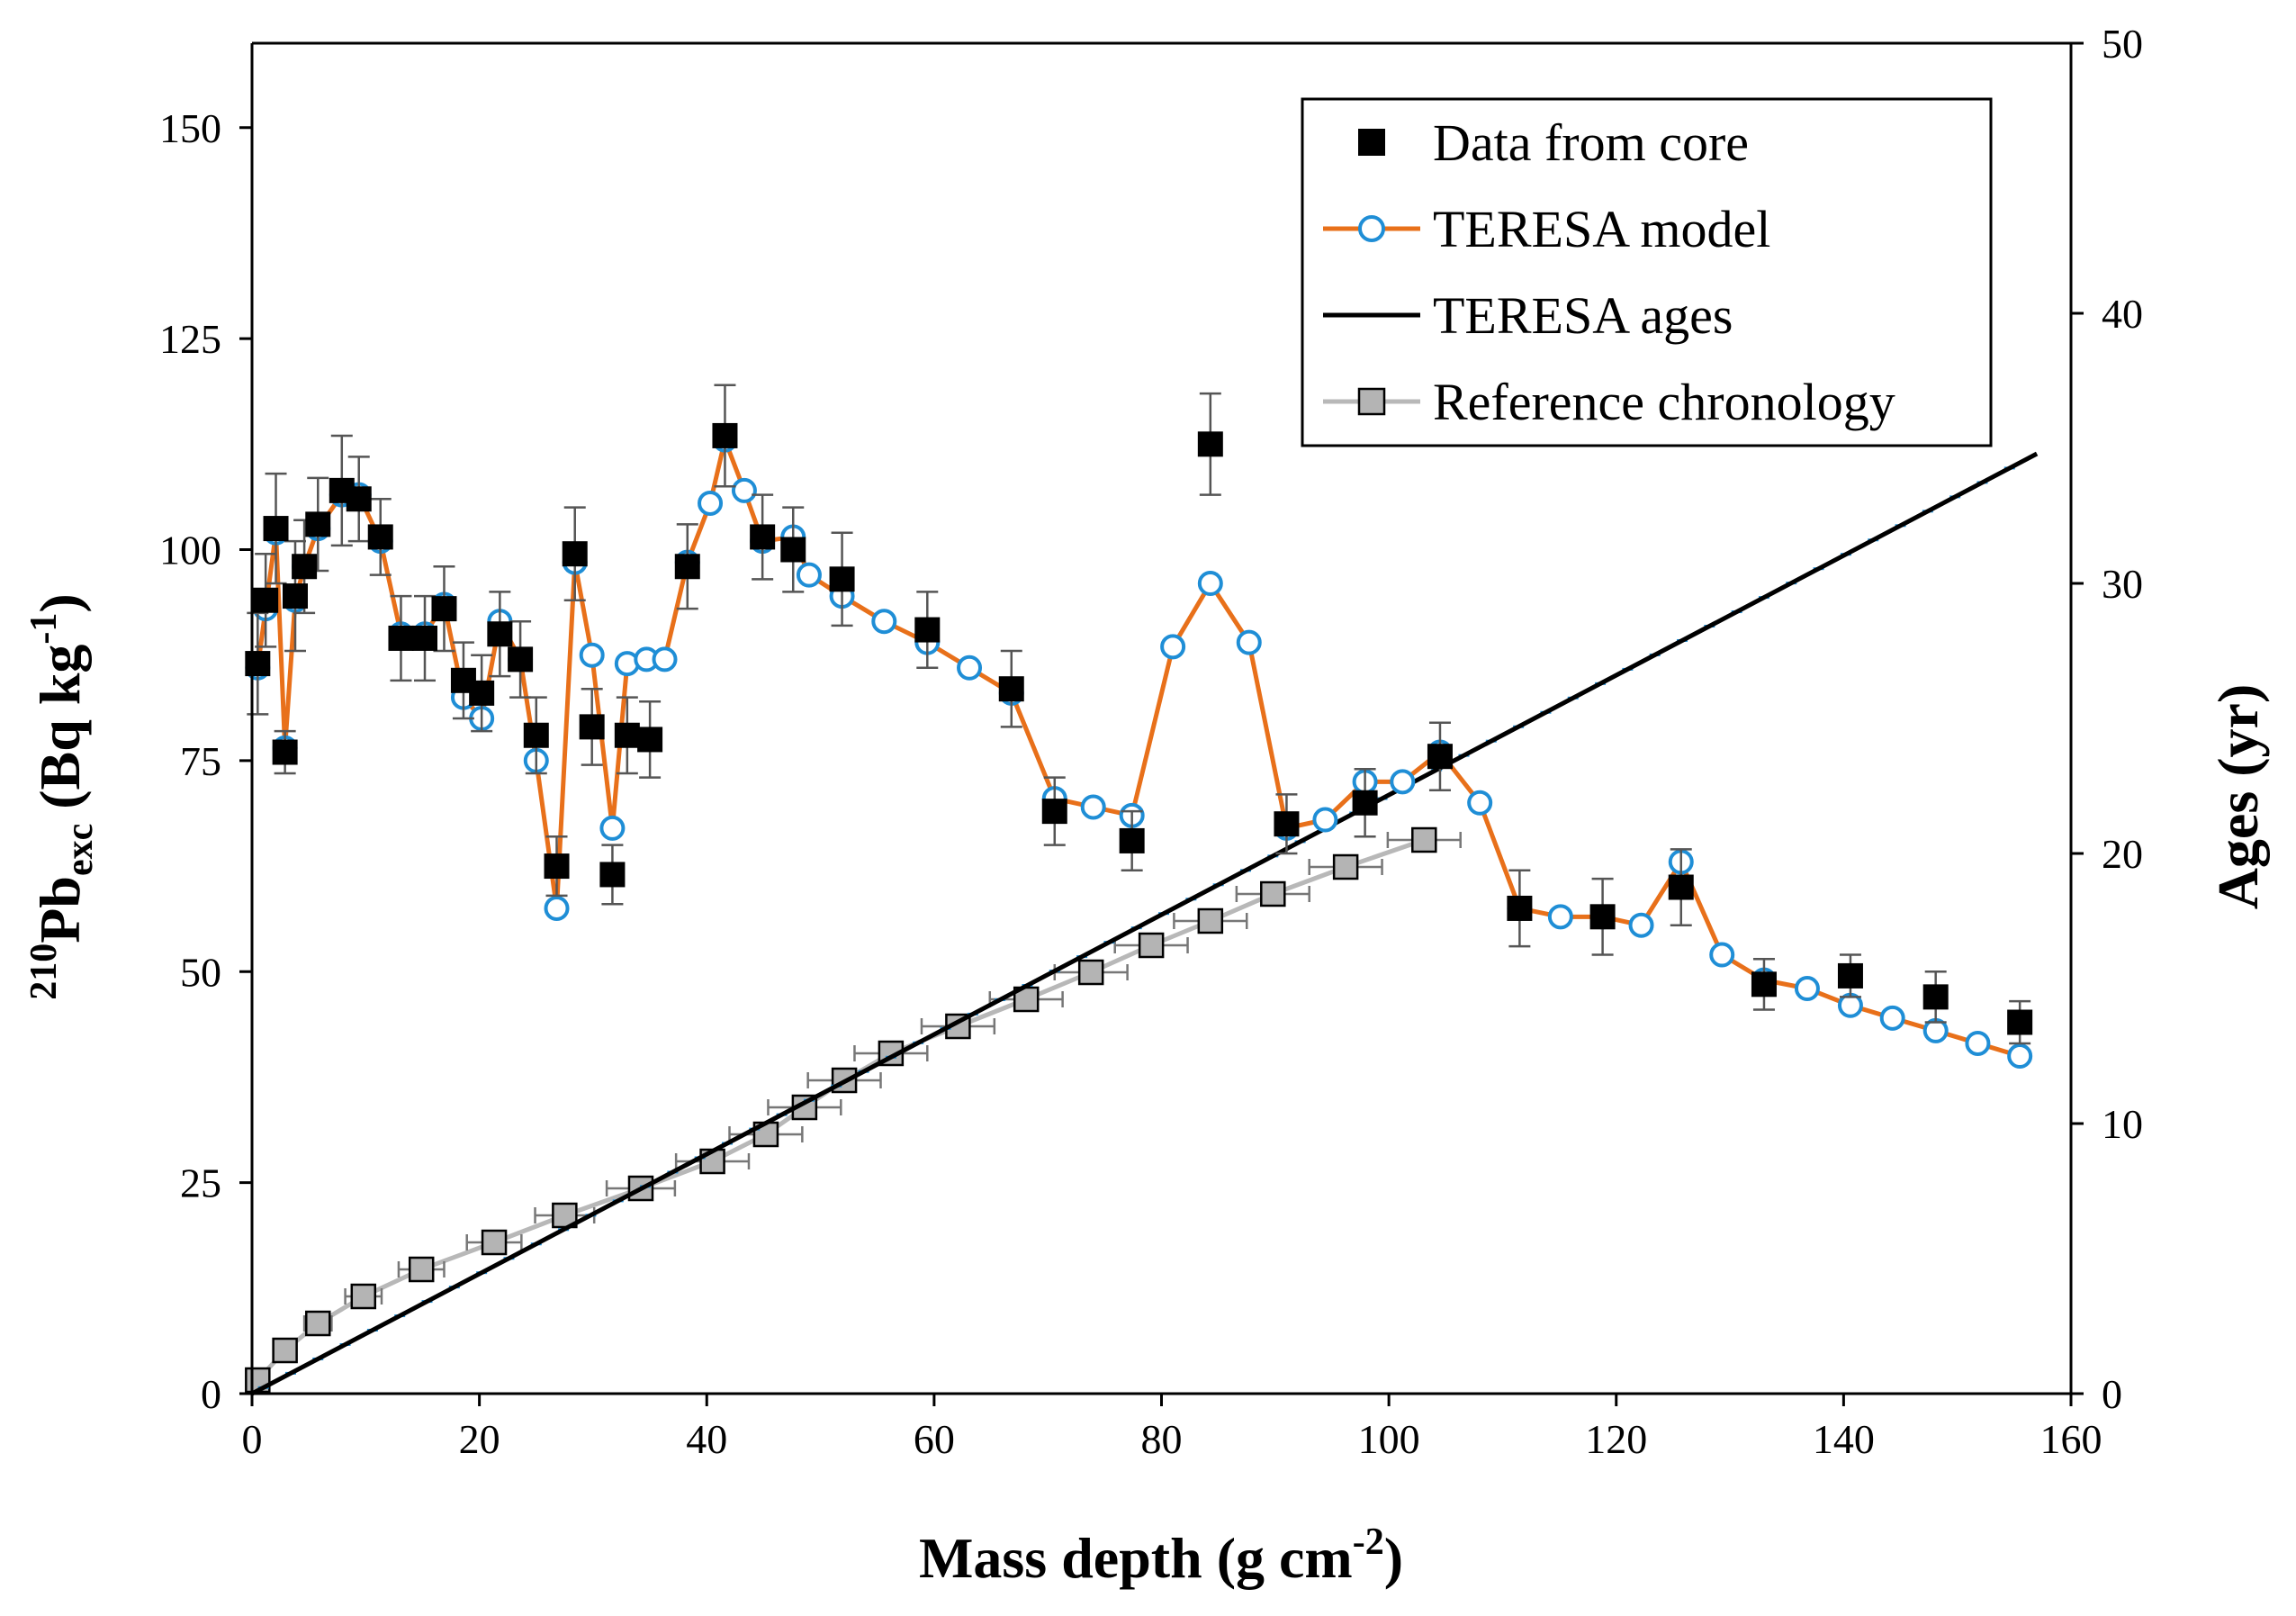 This screenshot has height=1616, width=2296. What do you see at coordinates (2071, 1439) in the screenshot?
I see `x-tick-label: 160` at bounding box center [2071, 1439].